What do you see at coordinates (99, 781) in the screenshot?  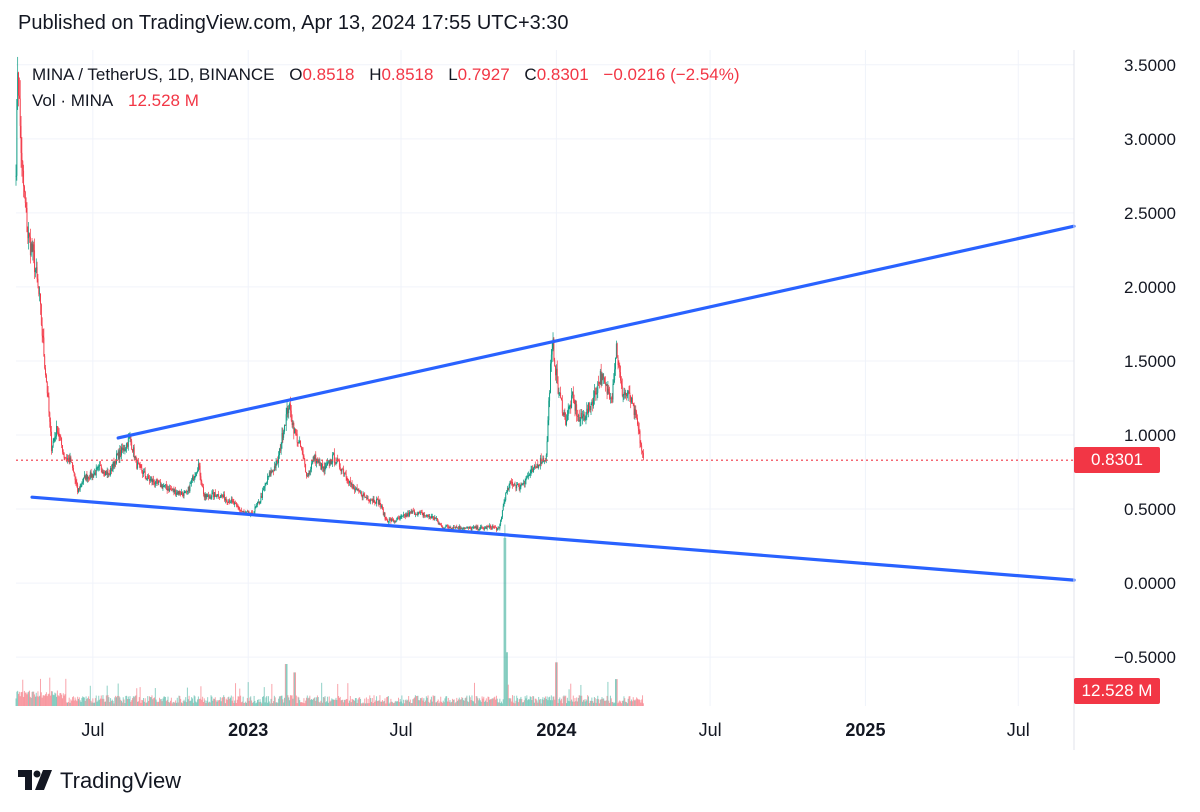 I see `tradingview-brand: TradingView` at bounding box center [99, 781].